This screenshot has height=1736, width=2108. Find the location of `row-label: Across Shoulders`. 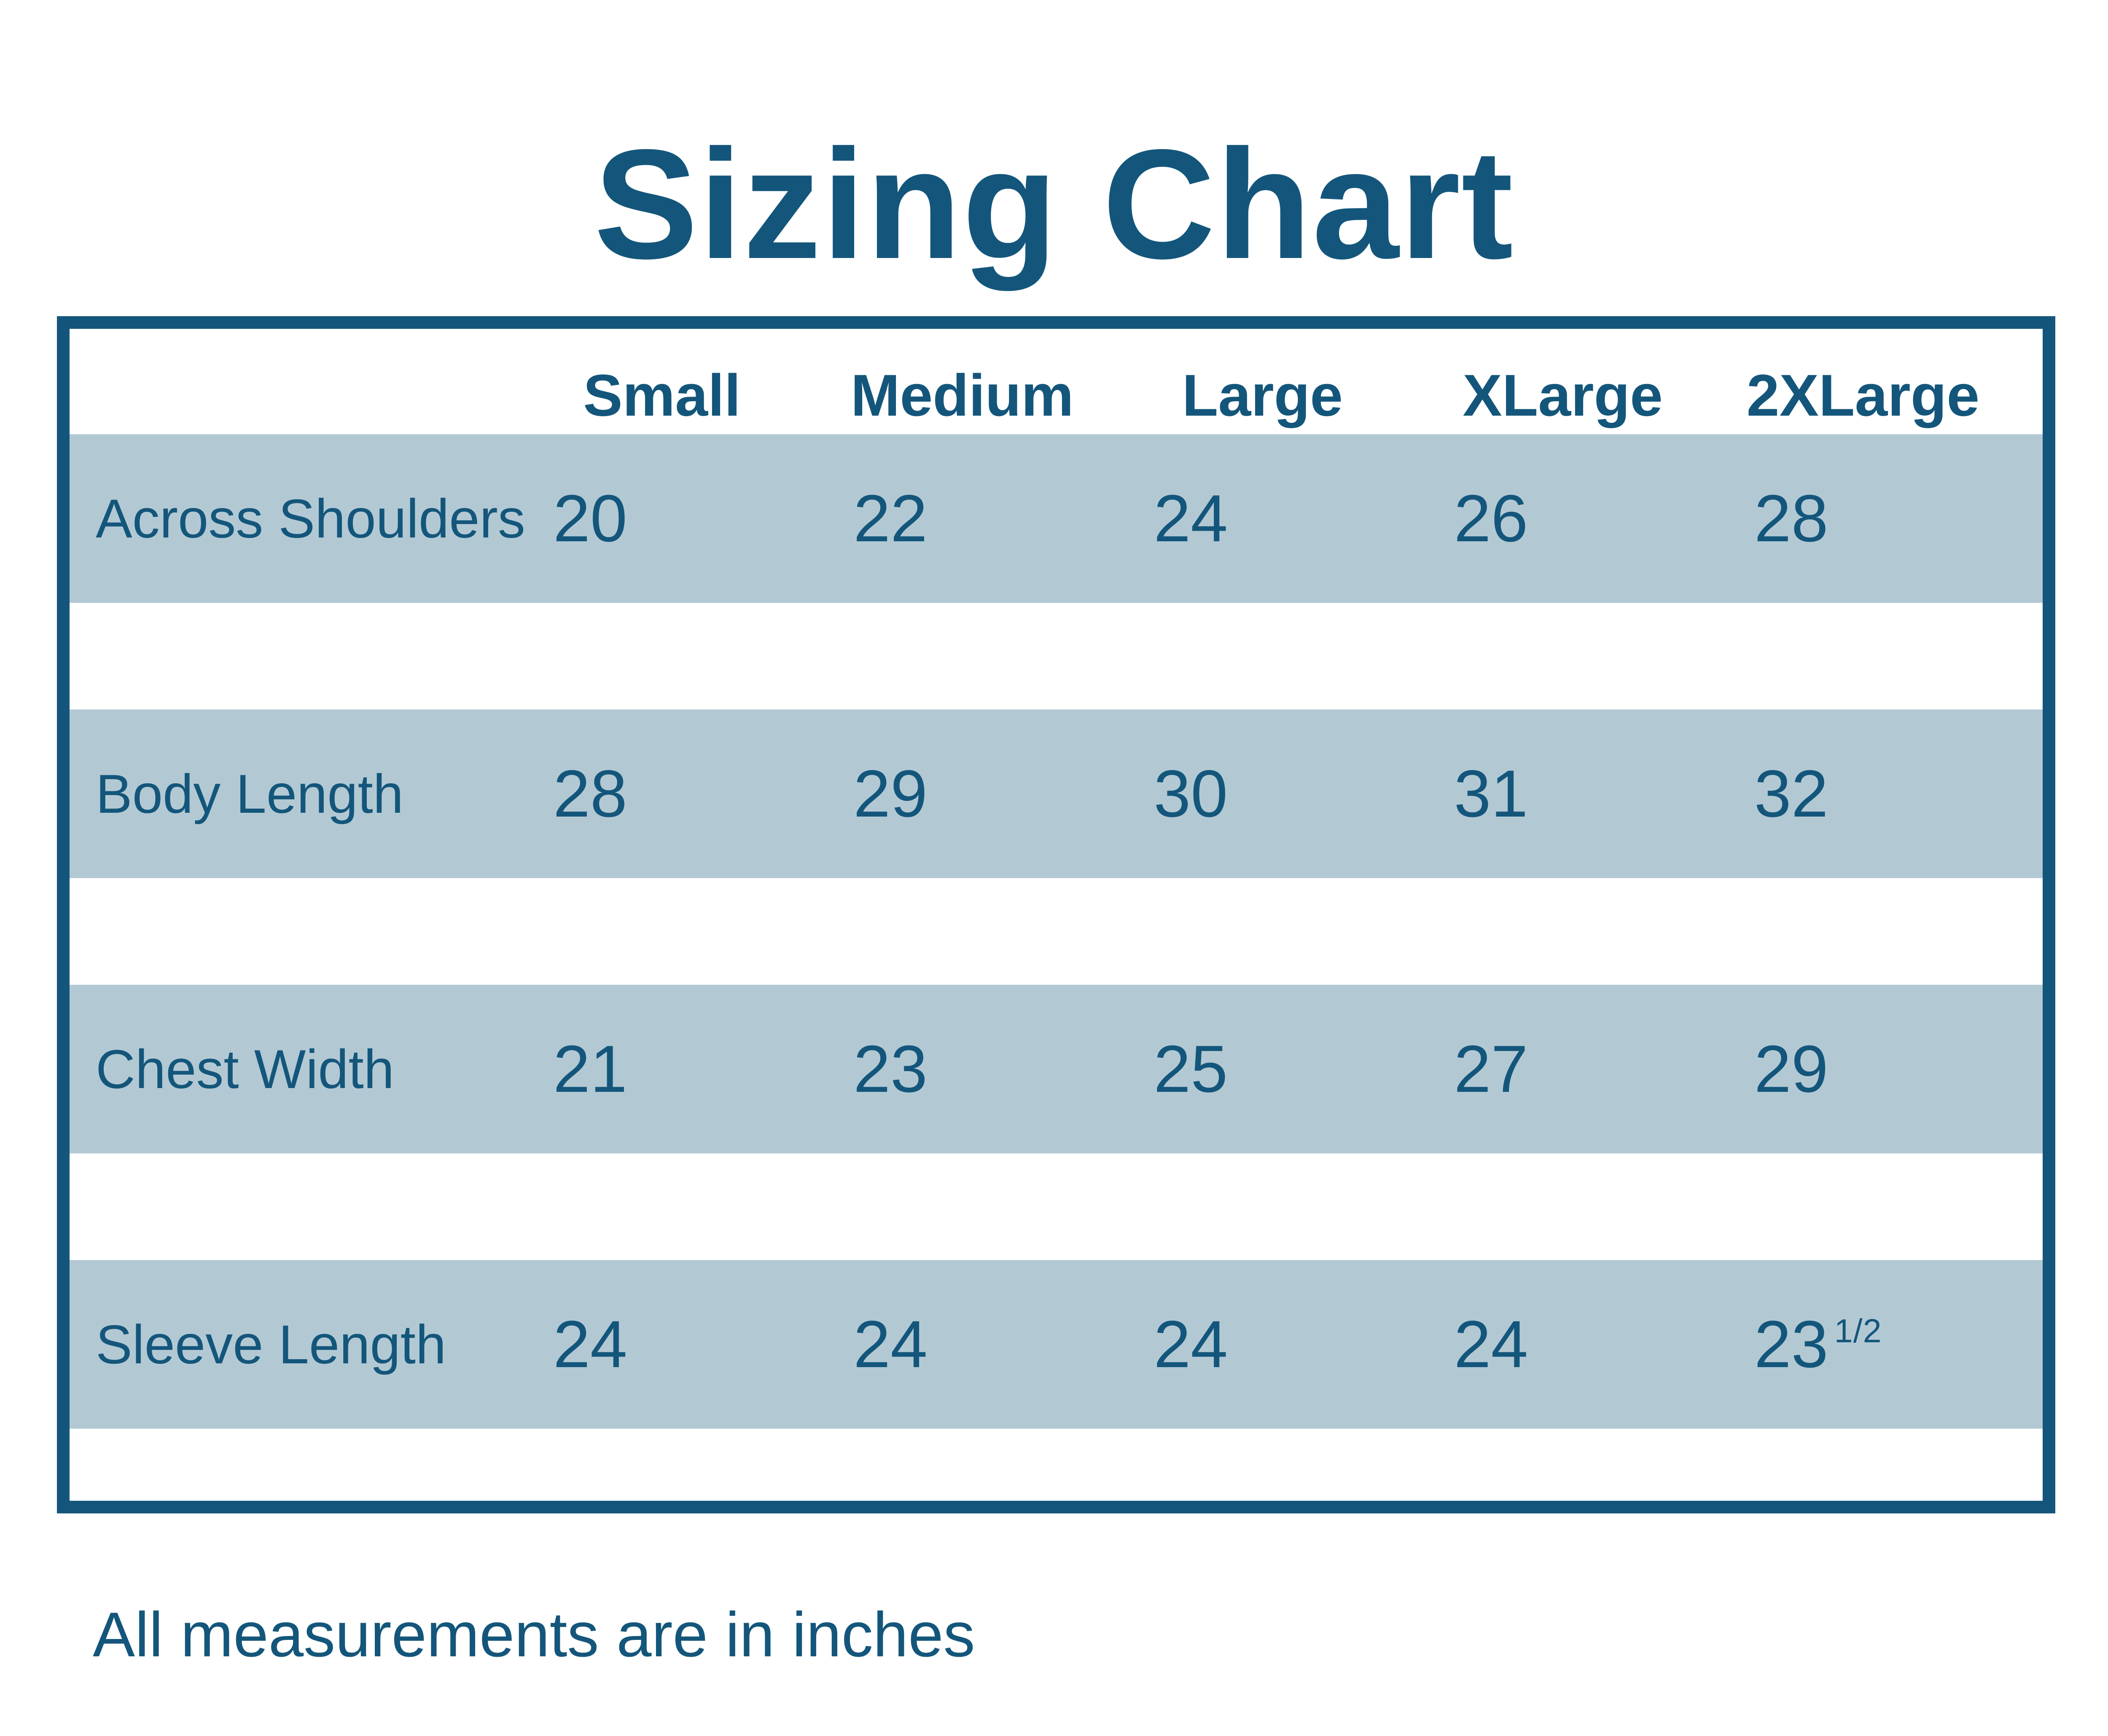

row-label: Across Shoulders is located at coordinates (310, 518).